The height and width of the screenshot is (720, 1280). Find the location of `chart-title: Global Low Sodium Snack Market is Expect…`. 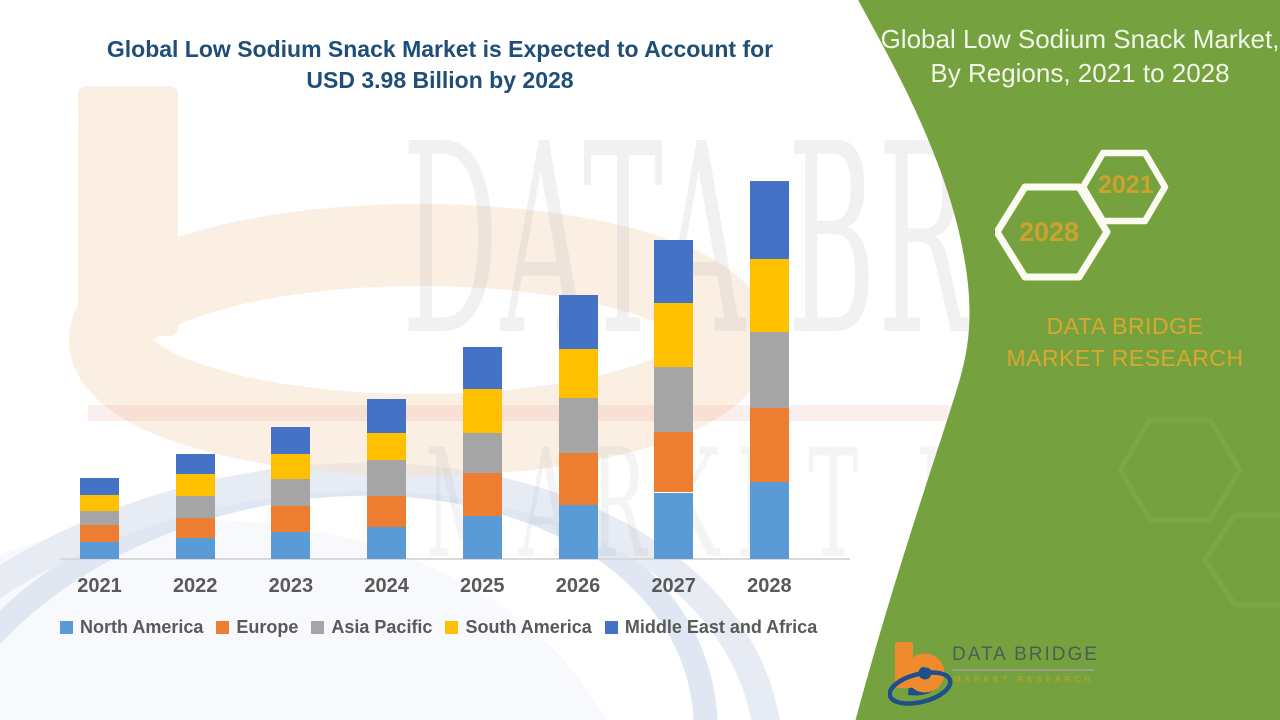

chart-title: Global Low Sodium Snack Market is Expect… is located at coordinates (440, 65).